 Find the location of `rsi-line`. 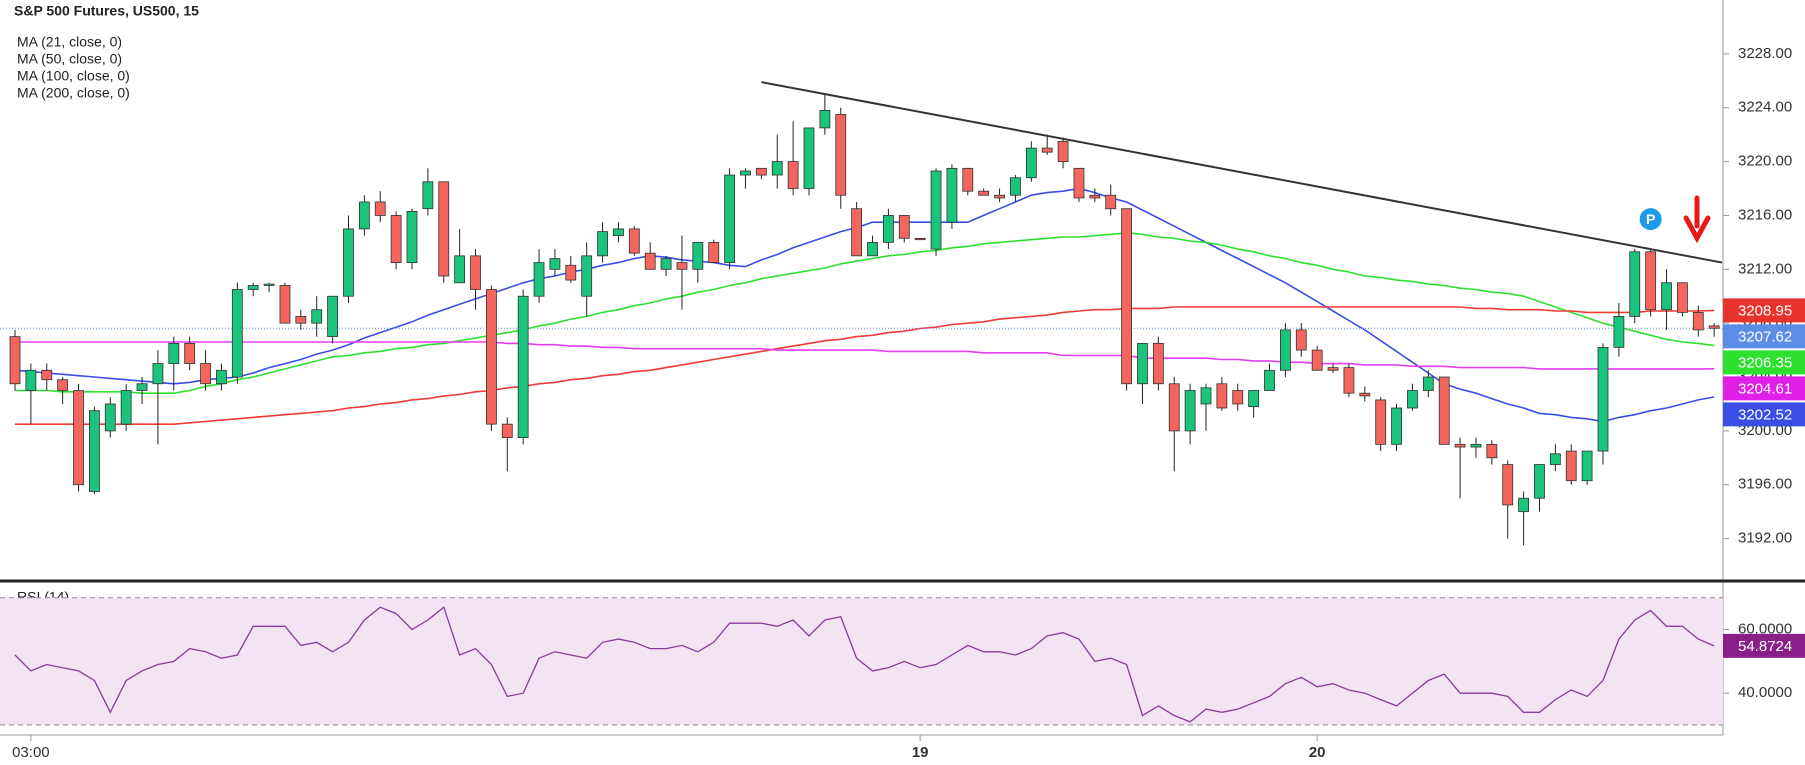

rsi-line is located at coordinates (864, 664).